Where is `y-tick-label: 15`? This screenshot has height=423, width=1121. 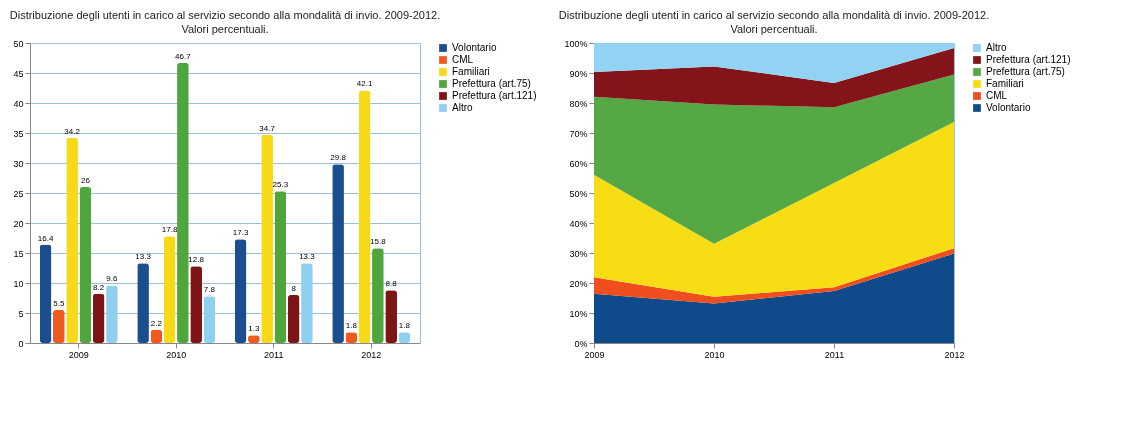 y-tick-label: 15 is located at coordinates (18, 253).